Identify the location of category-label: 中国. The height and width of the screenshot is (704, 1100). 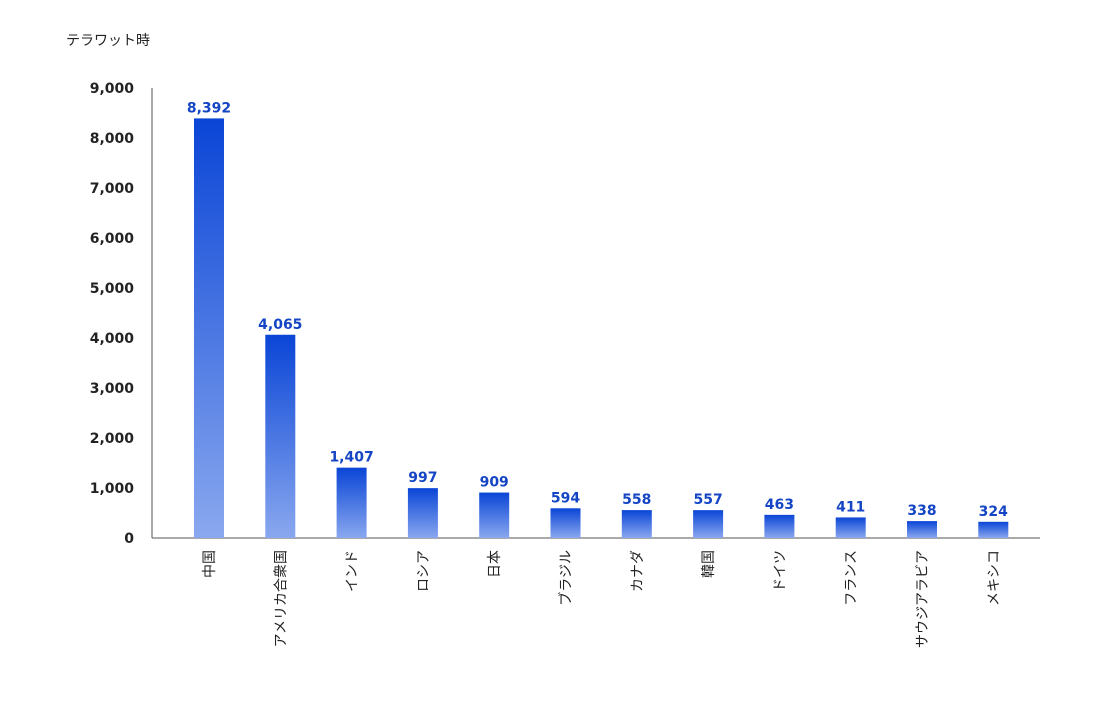
(210, 564).